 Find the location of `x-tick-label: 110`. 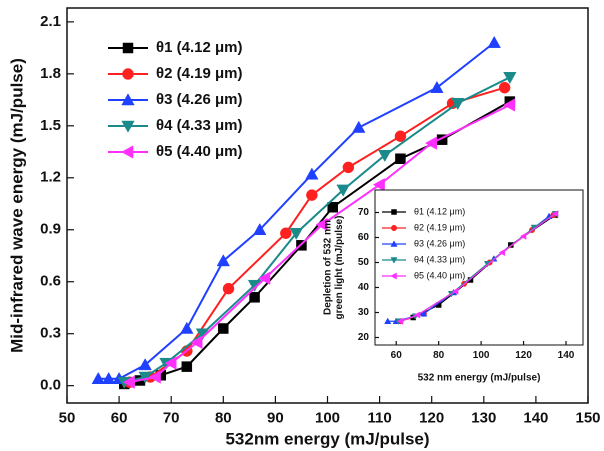

x-tick-label: 110 is located at coordinates (379, 418).